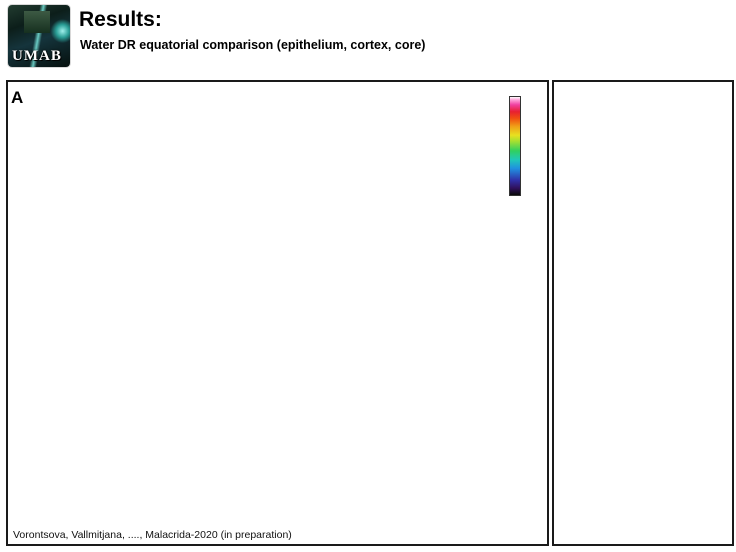 The height and width of the screenshot is (552, 736). Describe the element at coordinates (442, 296) in the screenshot. I see `panel-c-chart-area` at that location.